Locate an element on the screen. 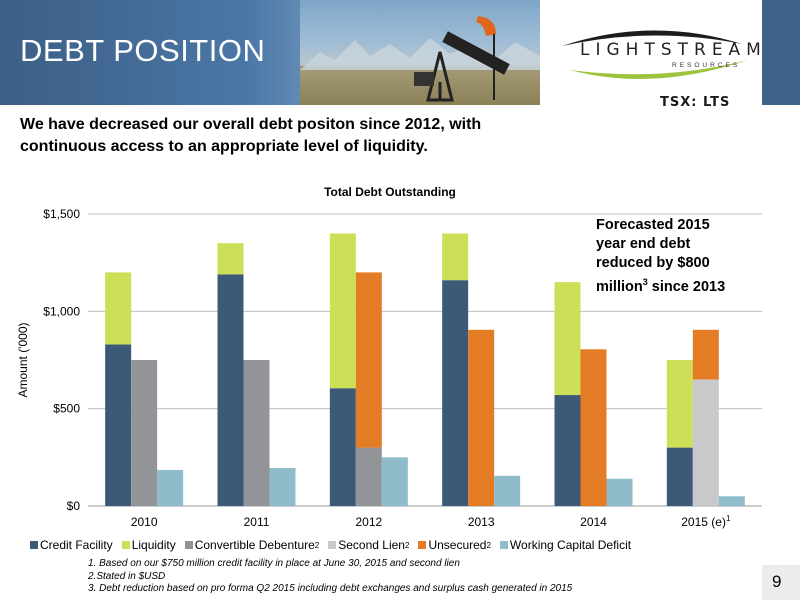 This screenshot has height=600, width=800. y-tick-label: $1,500 is located at coordinates (61, 214).